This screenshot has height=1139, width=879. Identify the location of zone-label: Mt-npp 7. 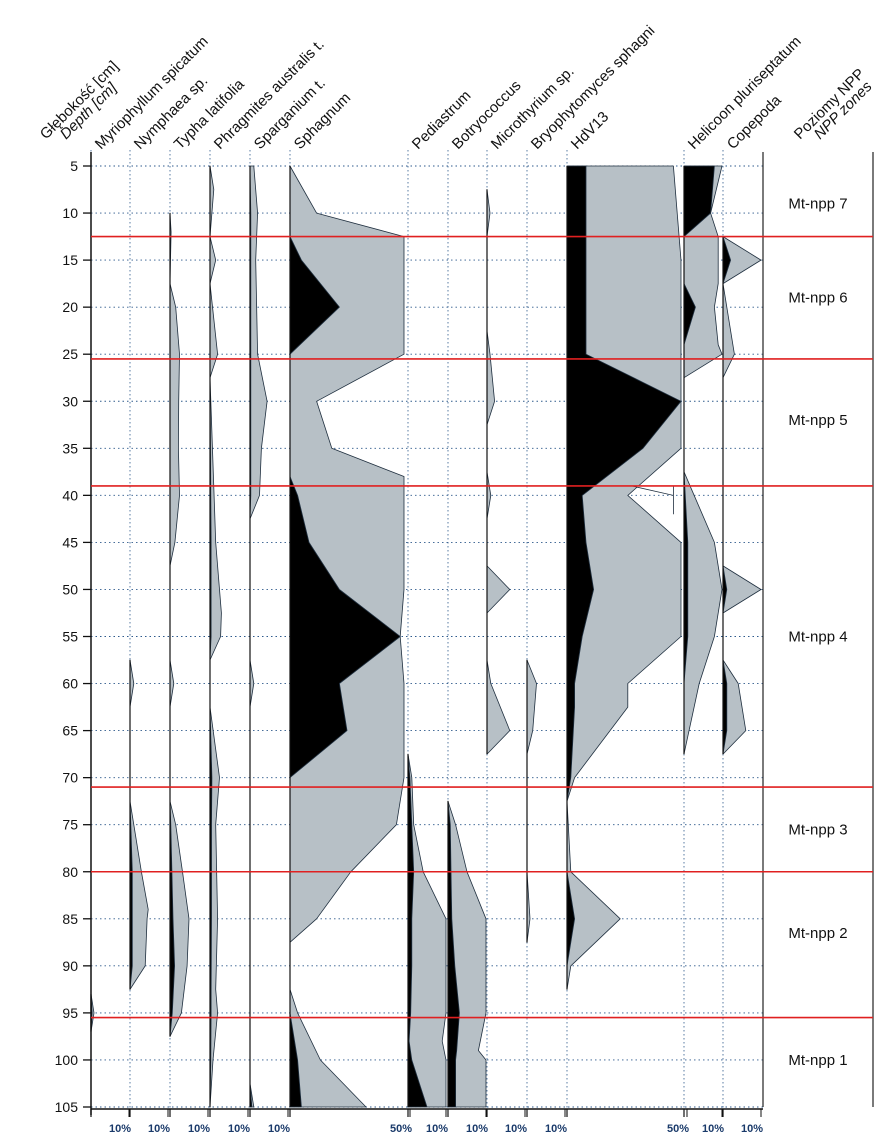
(817, 204).